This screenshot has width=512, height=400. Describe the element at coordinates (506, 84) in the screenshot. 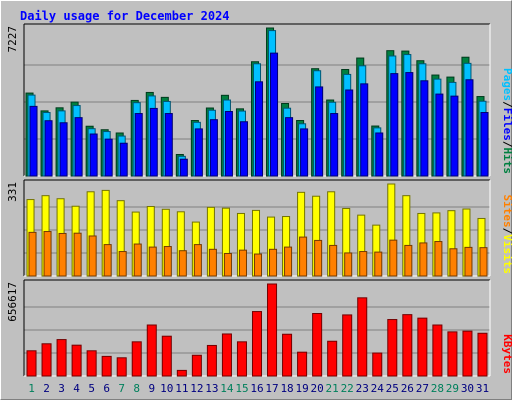

I see `legend-pages: Pages` at that location.